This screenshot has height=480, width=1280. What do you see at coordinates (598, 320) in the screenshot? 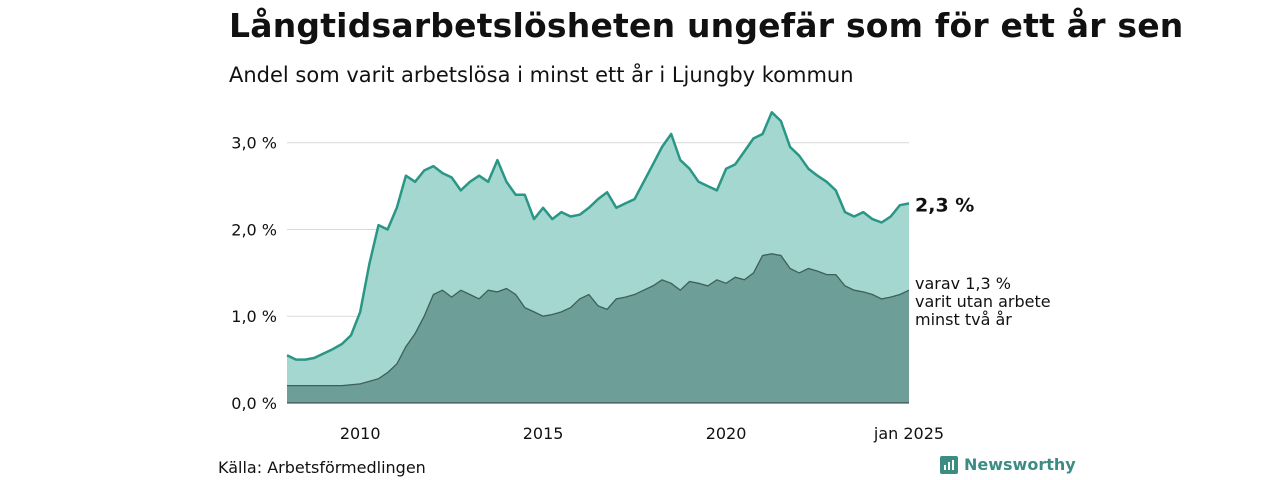
I see `line-long-term` at bounding box center [598, 320].